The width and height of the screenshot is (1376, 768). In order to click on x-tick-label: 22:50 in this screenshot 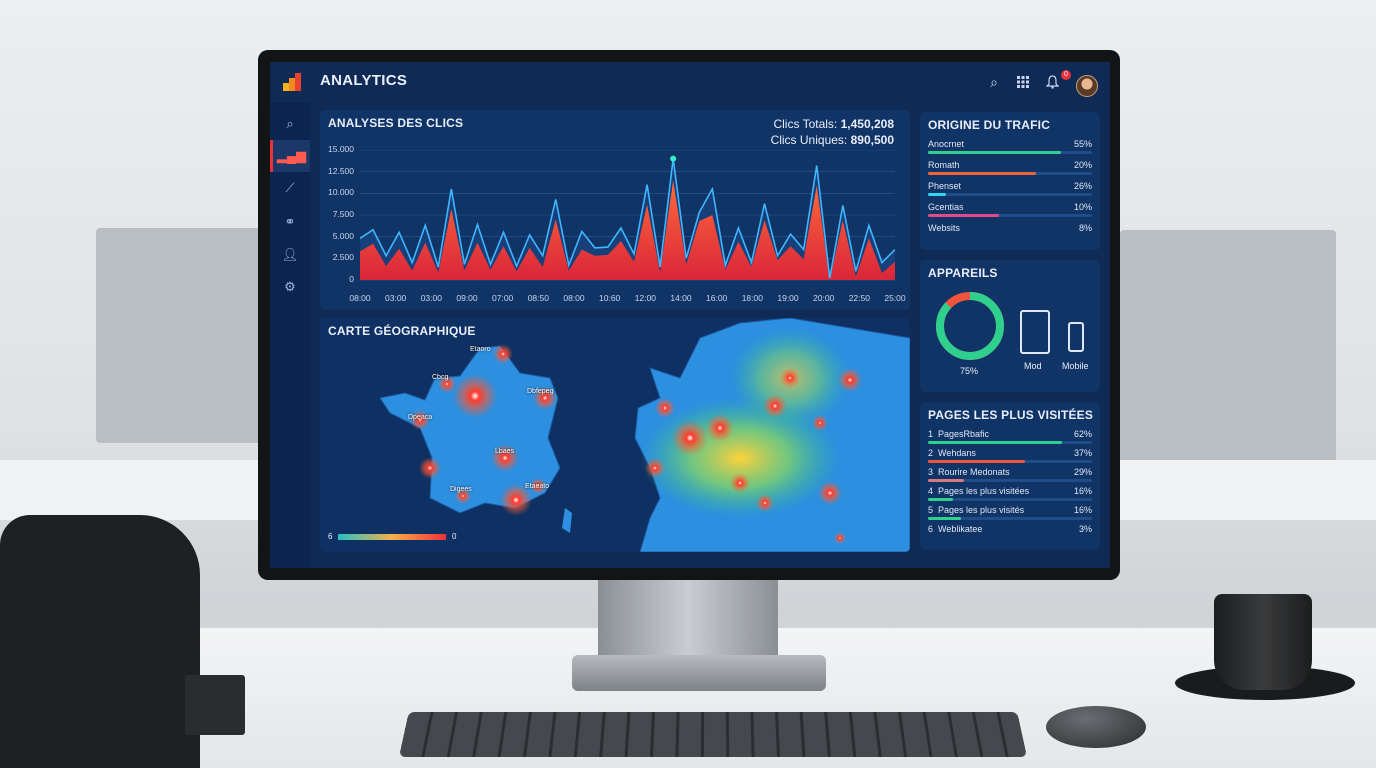, I will do `click(859, 298)`.